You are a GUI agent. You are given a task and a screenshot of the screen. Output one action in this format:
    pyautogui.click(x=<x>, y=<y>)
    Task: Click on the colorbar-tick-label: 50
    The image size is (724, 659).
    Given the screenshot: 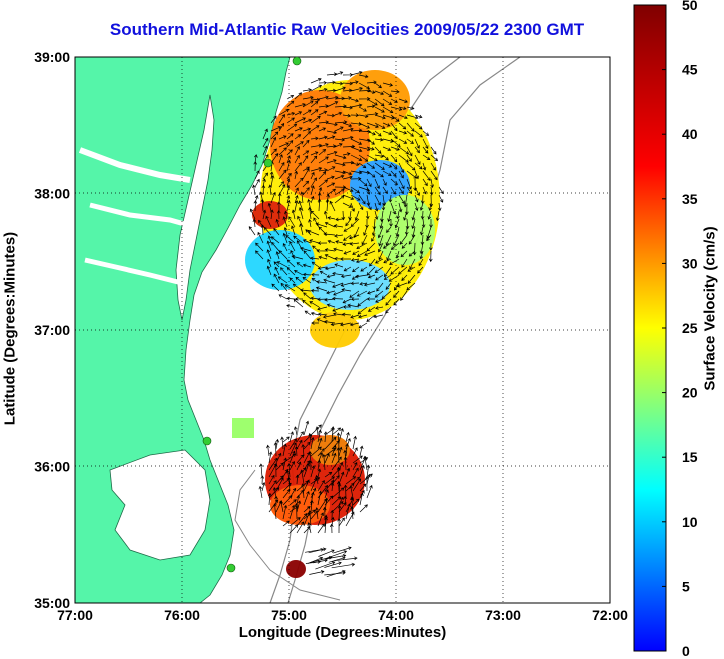 What is the action you would take?
    pyautogui.click(x=690, y=6)
    